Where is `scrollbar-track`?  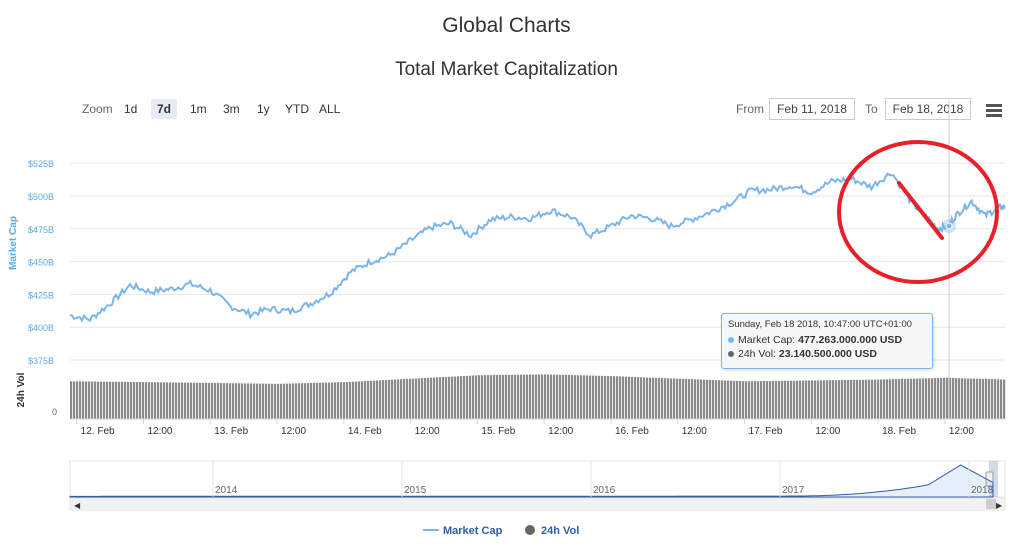 scrollbar-track is located at coordinates (537, 504).